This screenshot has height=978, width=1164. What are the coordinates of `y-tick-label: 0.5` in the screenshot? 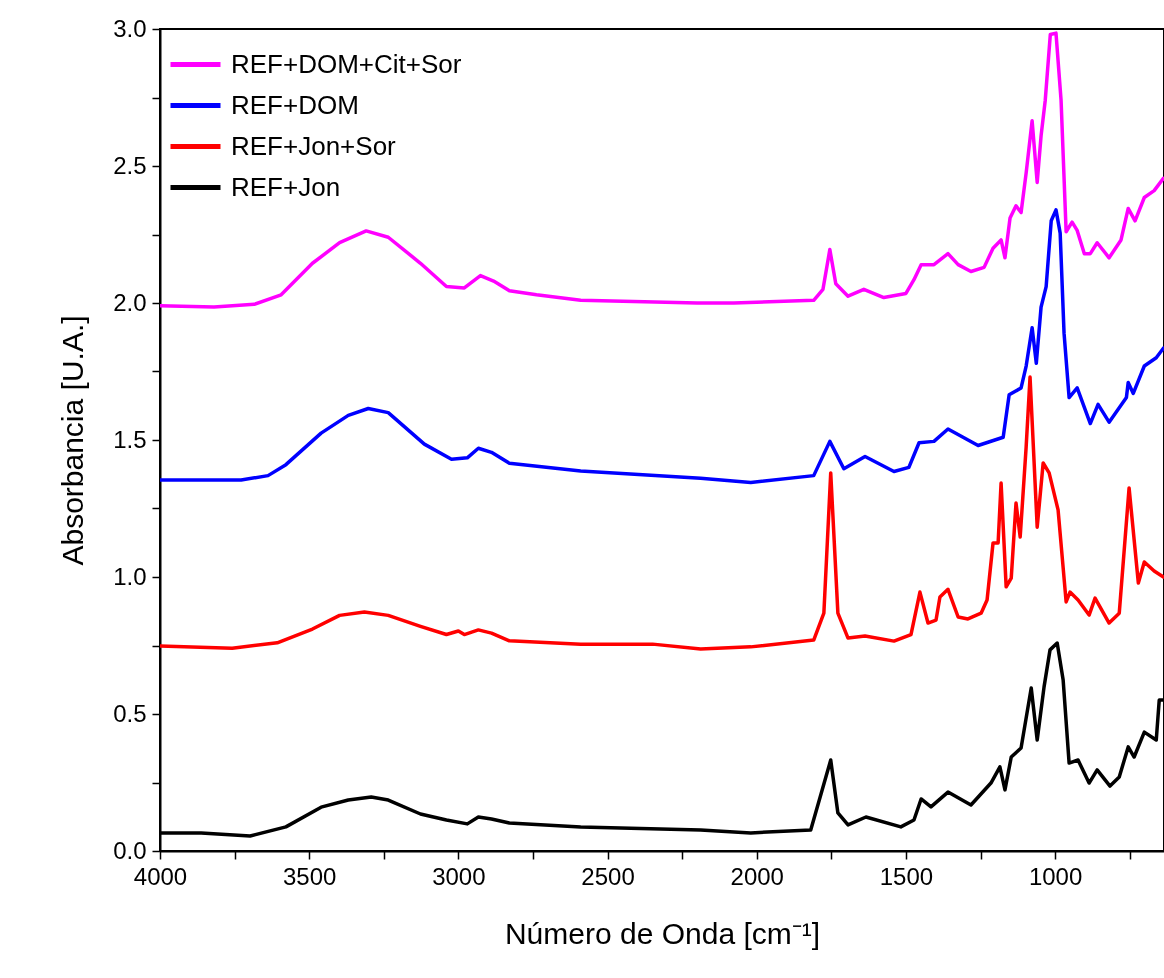 It's located at (130, 713).